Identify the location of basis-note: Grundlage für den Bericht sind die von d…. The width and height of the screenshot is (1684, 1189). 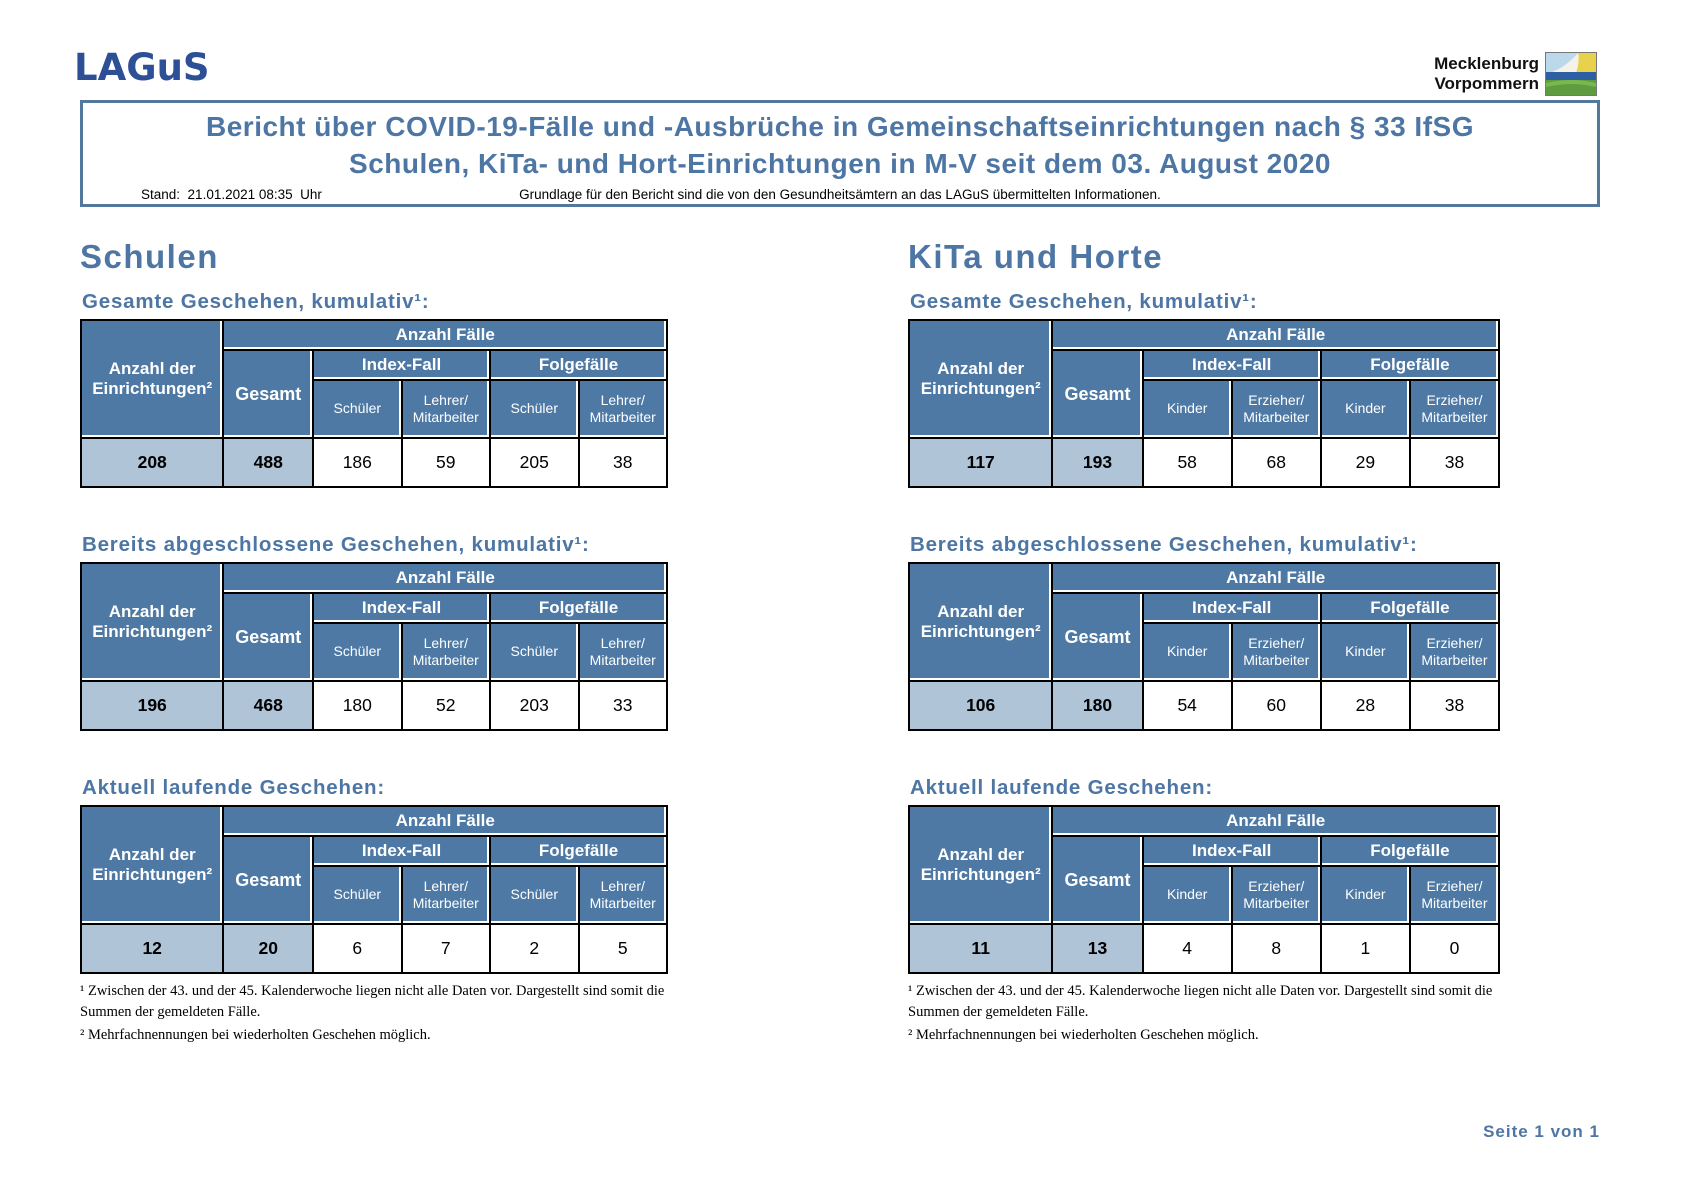
(840, 194).